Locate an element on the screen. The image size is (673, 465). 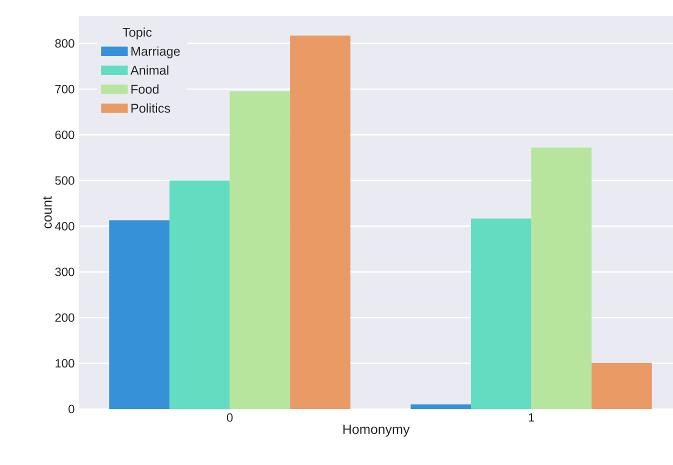
y-tick-label: 500 is located at coordinates (64, 180).